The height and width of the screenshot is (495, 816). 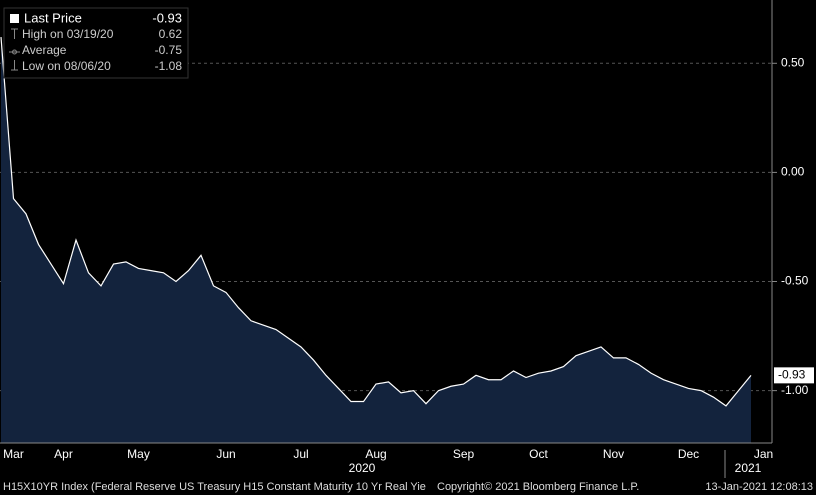 I want to click on legend-value: -0.93, so click(x=167, y=17).